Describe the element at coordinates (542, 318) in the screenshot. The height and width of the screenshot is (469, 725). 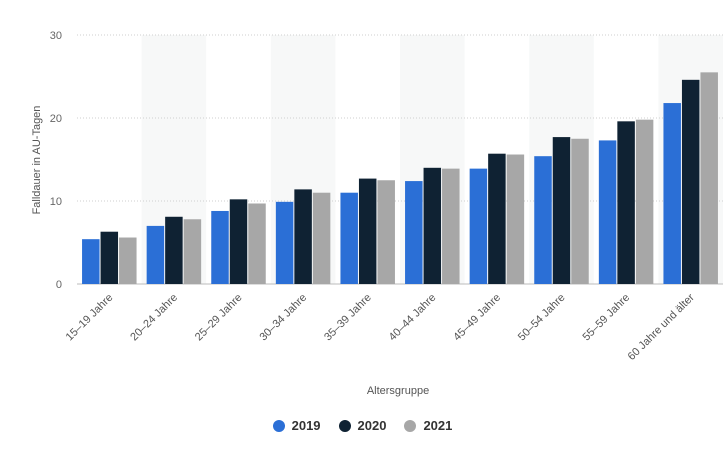
I see `x-tick-label: 50–54 Jahre` at that location.